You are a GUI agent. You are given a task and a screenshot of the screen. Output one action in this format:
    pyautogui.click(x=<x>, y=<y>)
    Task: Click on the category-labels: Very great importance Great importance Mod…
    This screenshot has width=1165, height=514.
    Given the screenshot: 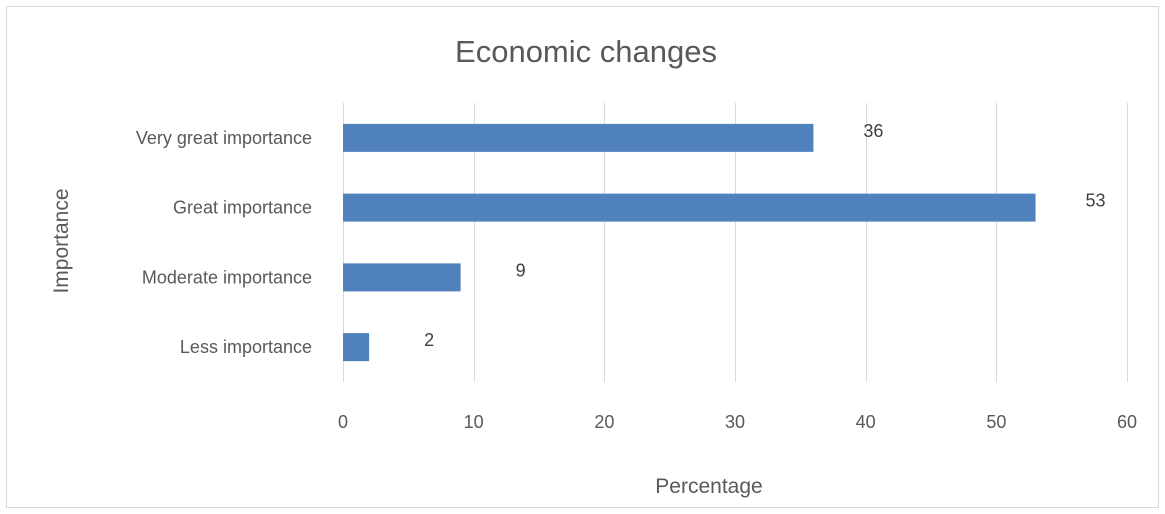 What is the action you would take?
    pyautogui.click(x=224, y=242)
    